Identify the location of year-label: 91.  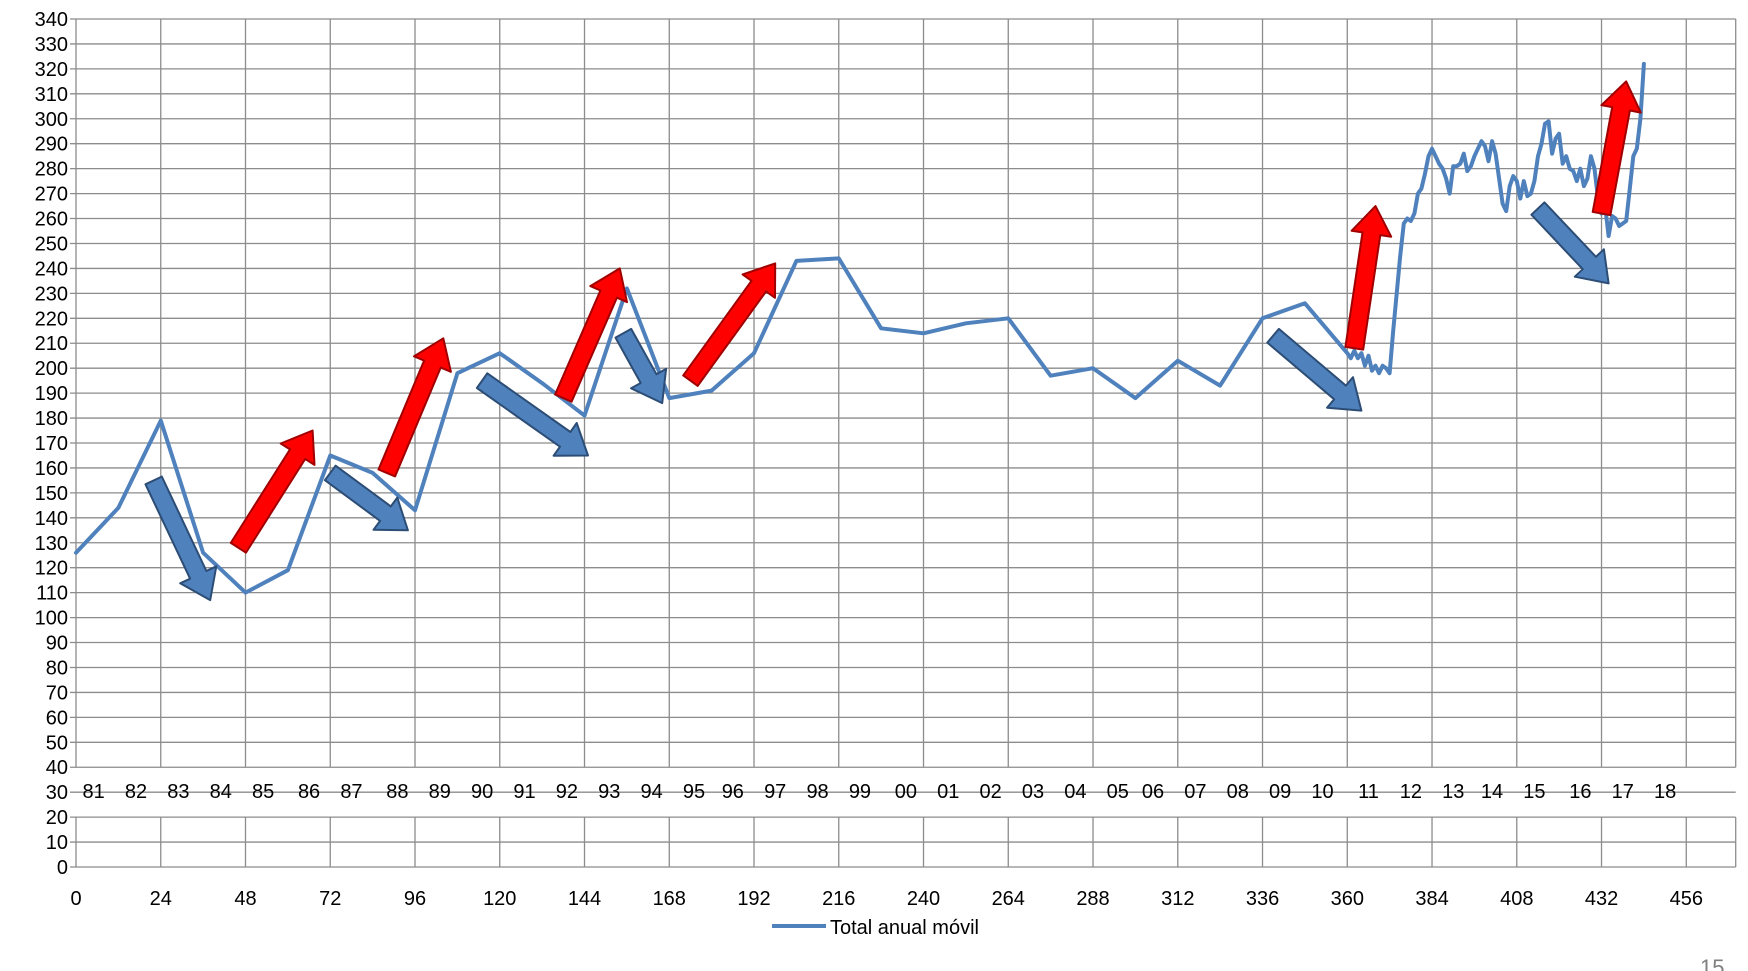
(524, 792).